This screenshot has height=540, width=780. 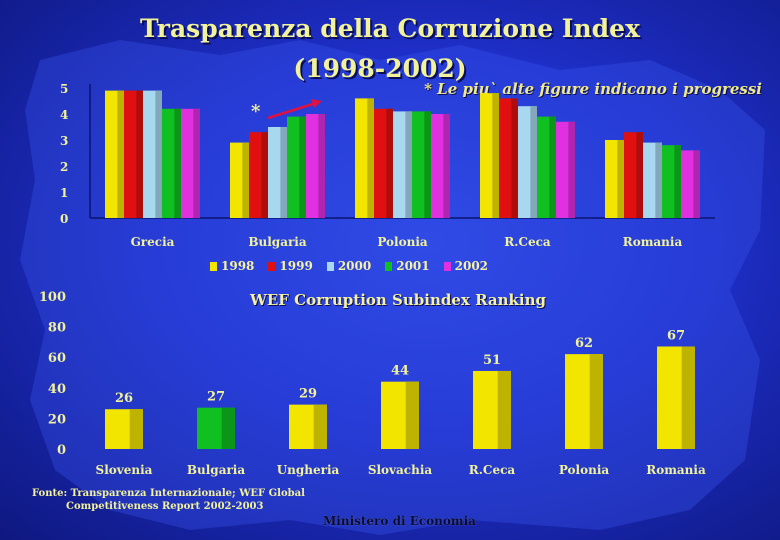 What do you see at coordinates (57, 328) in the screenshot?
I see `wef-y-tick-label: 80` at bounding box center [57, 328].